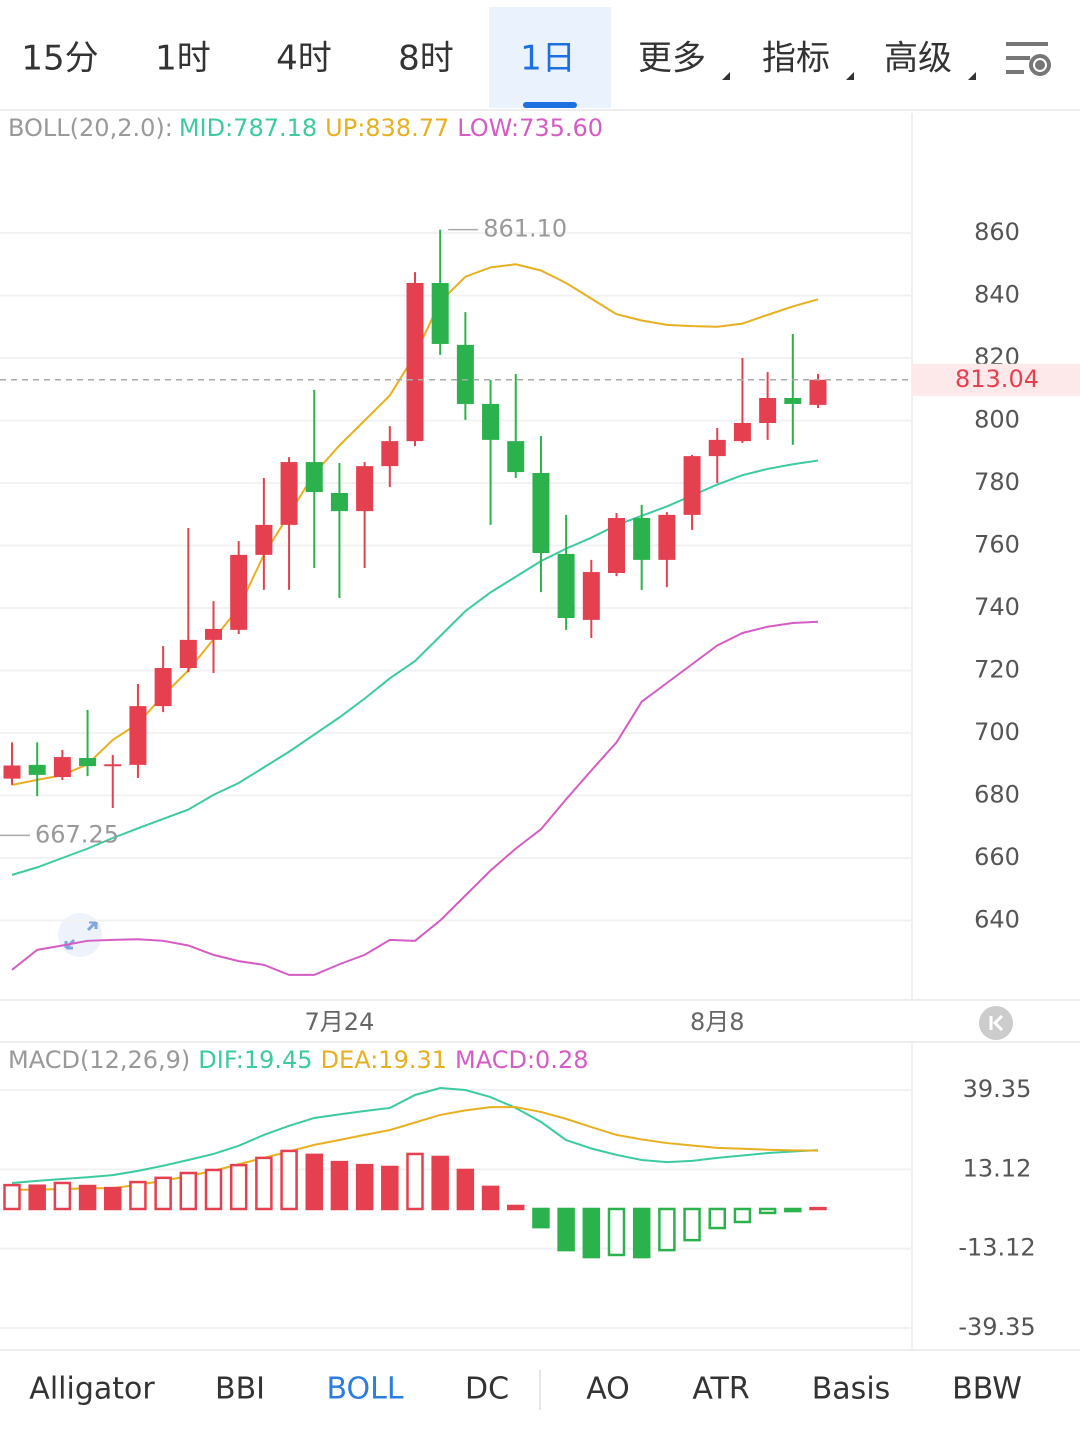 This screenshot has width=1080, height=1432. Describe the element at coordinates (255, 1060) in the screenshot. I see `legend-item: DIF:19.45` at that location.